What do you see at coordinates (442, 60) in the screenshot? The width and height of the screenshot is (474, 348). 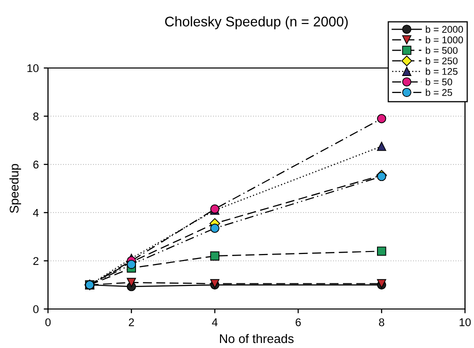 I see `legend-label: b = 250` at bounding box center [442, 60].